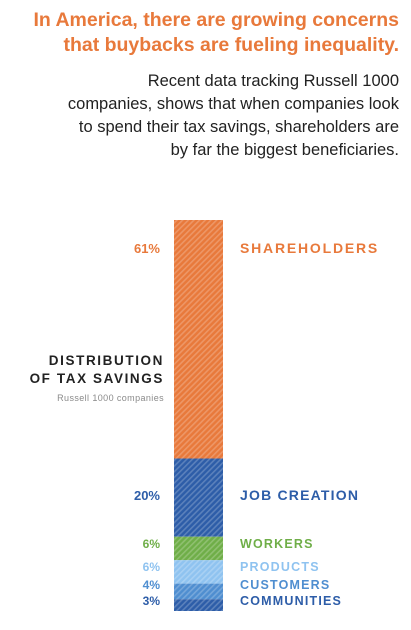 This screenshot has height=630, width=411. I want to click on intro-line: Recent data tracking Russell 1000, so click(273, 81).